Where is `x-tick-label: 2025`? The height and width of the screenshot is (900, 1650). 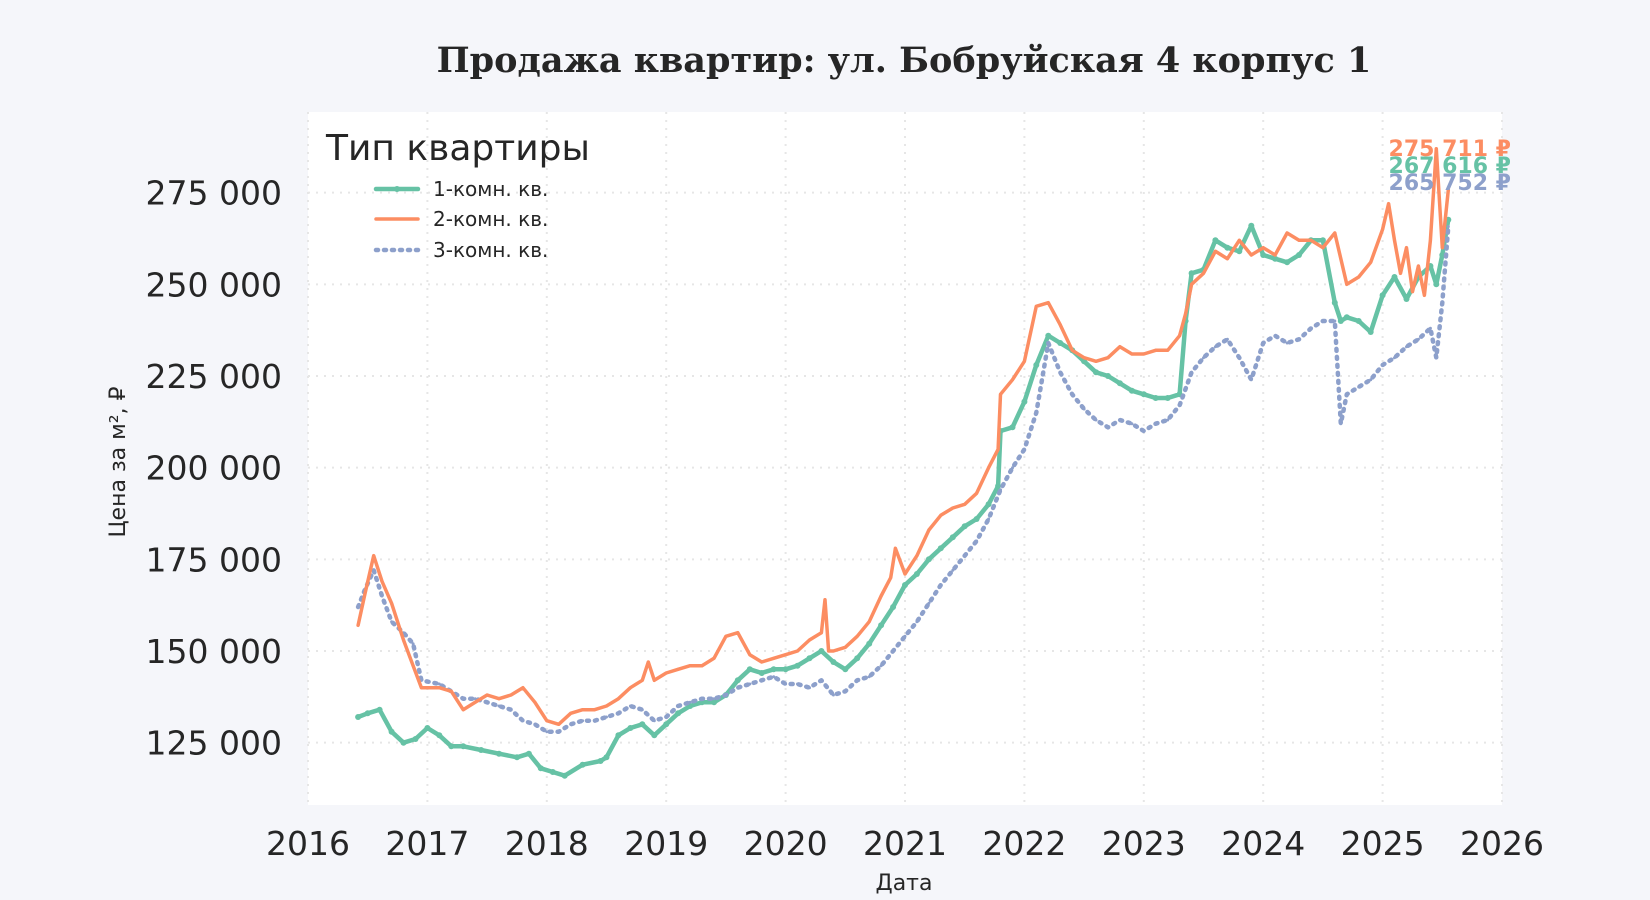
x-tick-label: 2025 is located at coordinates (1383, 843).